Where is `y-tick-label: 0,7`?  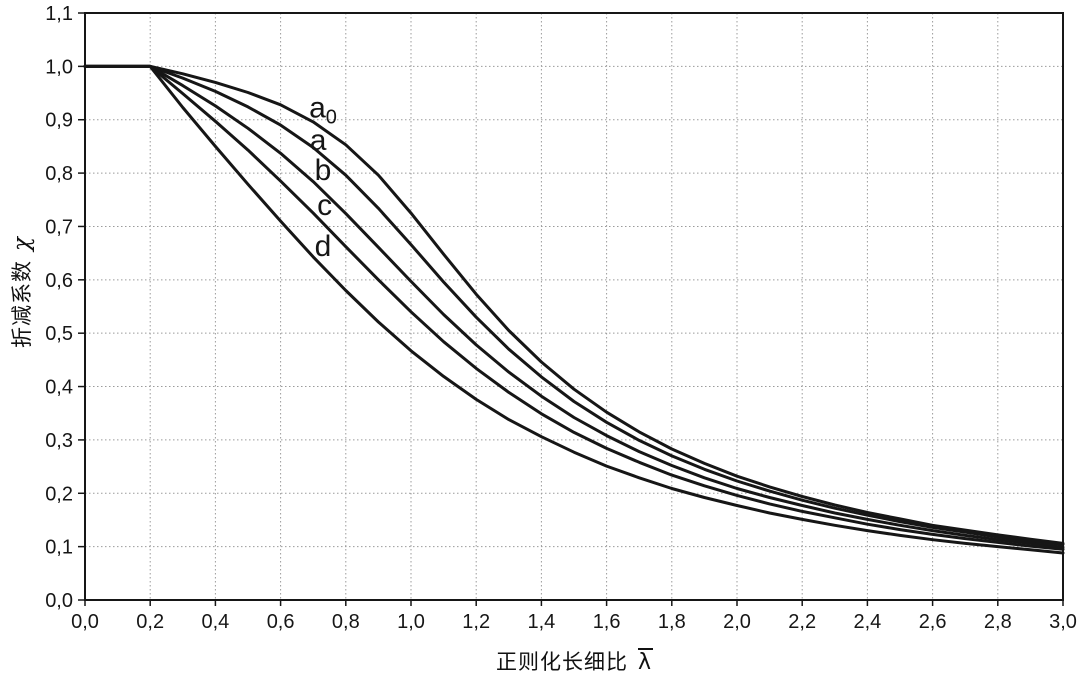
y-tick-label: 0,7 is located at coordinates (59, 227).